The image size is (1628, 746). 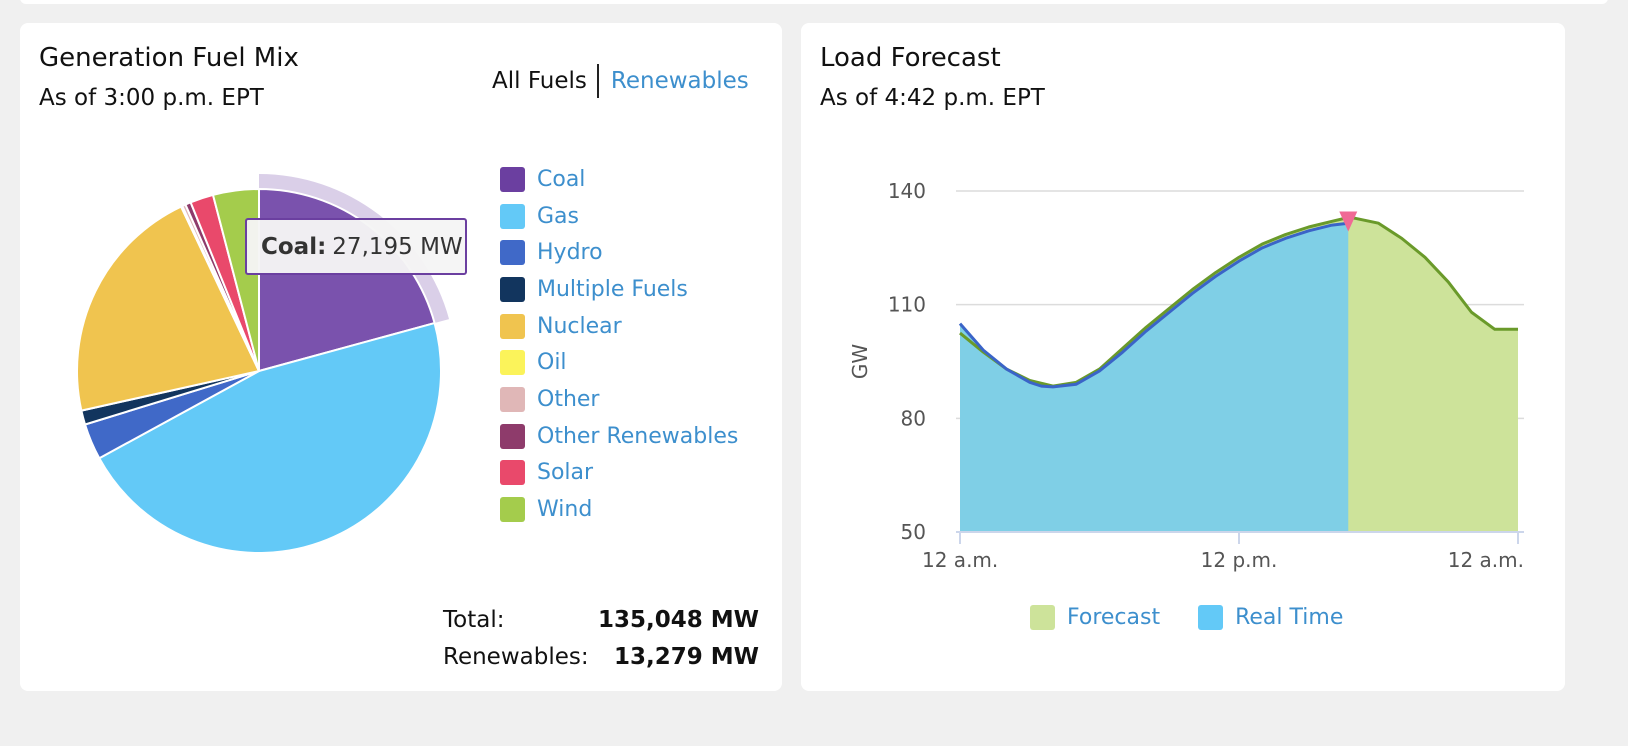 What do you see at coordinates (1239, 560) in the screenshot?
I see `x-tick-label: 12 p.m.` at bounding box center [1239, 560].